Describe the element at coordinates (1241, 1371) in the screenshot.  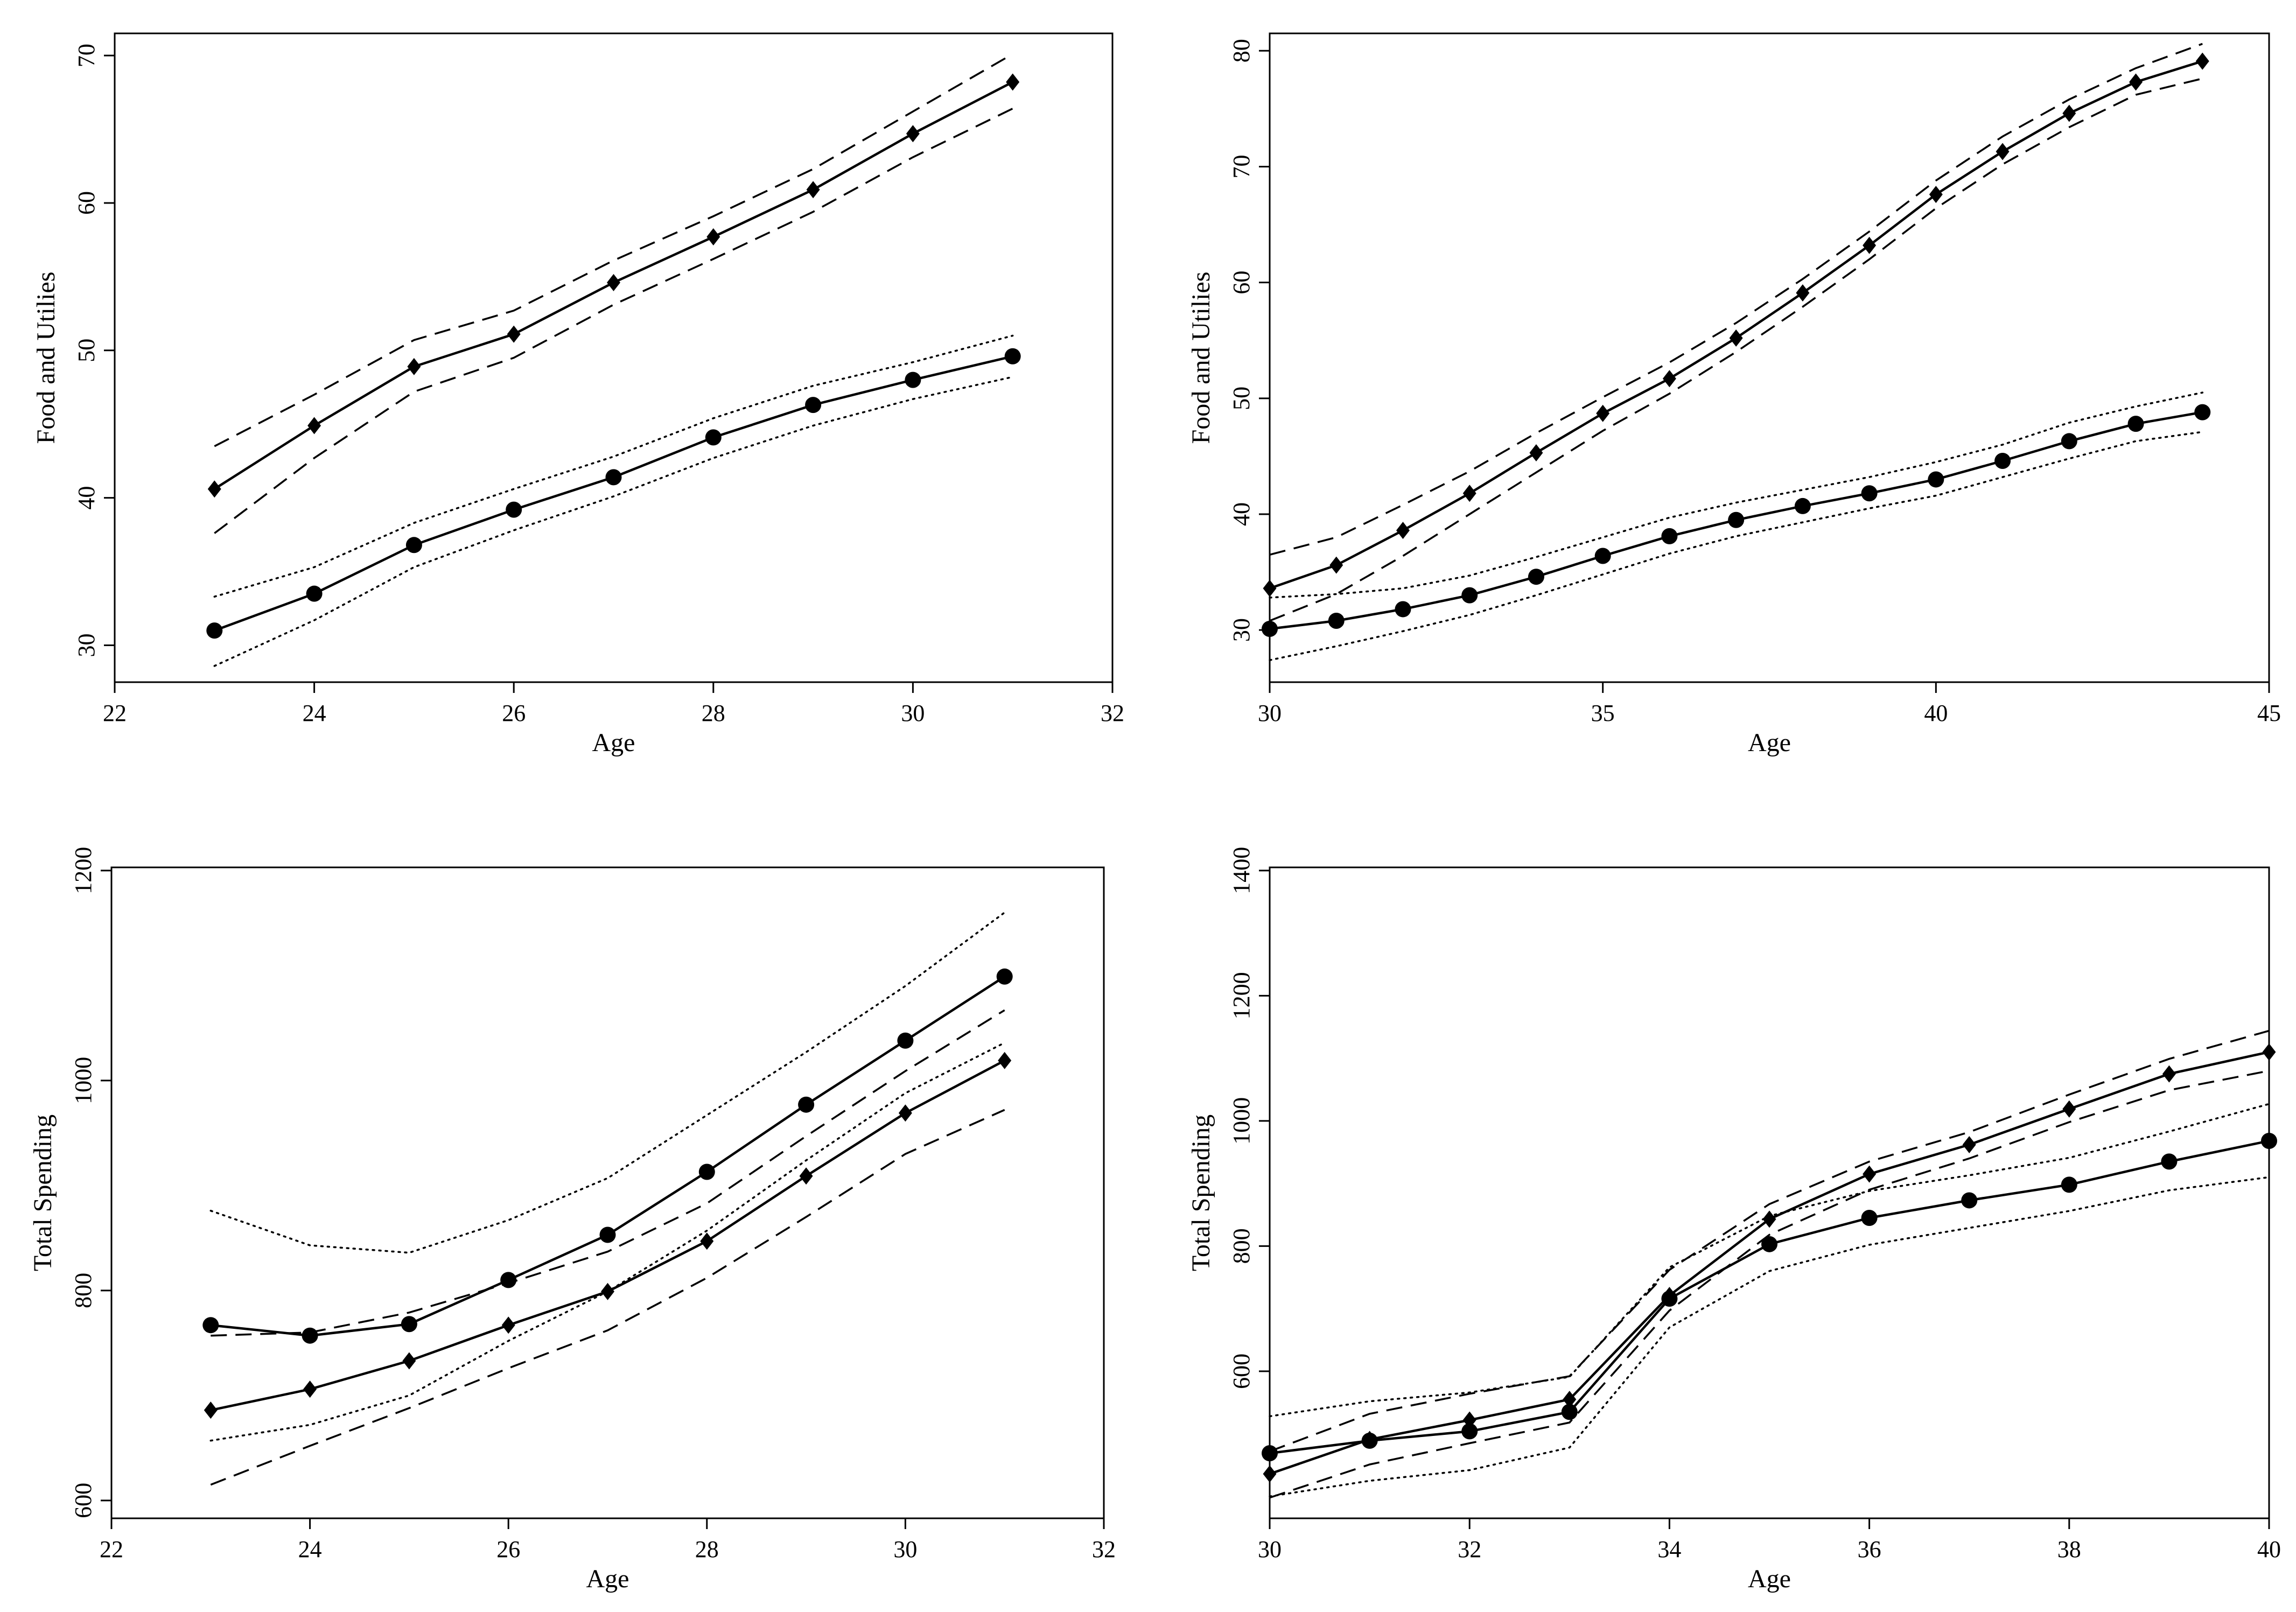
I see `y-tick-label: 600` at that location.